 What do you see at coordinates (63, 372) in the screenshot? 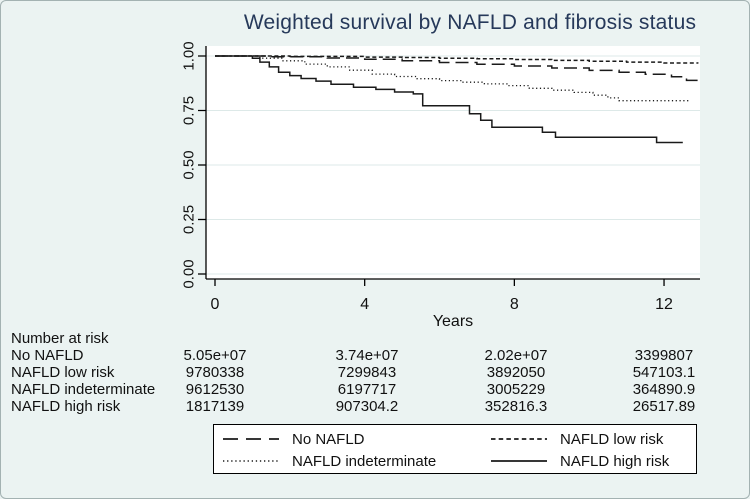
I see `risk-row-label: NAFLD low risk` at bounding box center [63, 372].